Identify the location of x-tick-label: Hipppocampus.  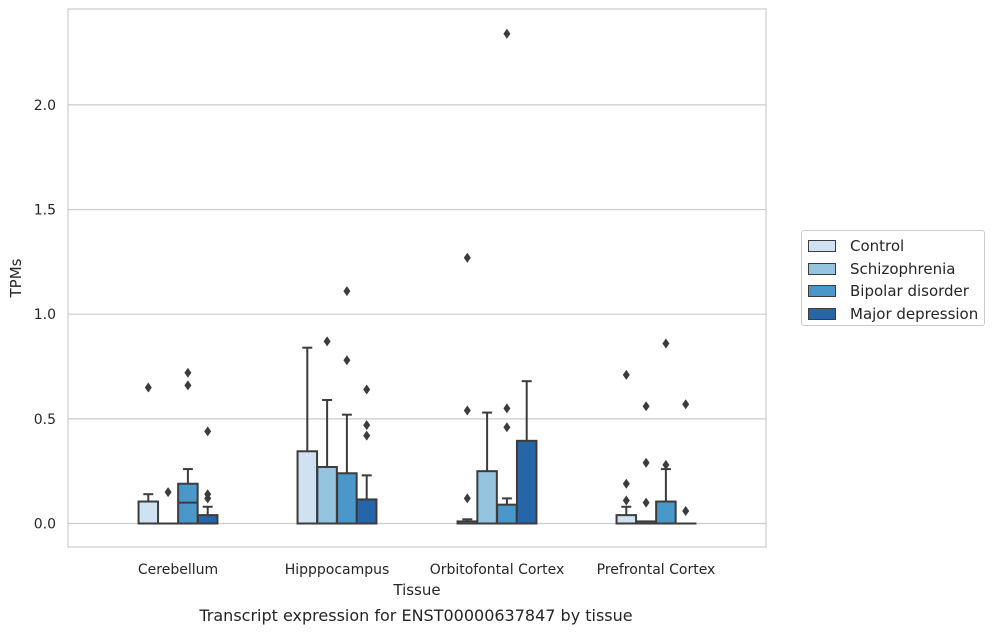
(337, 570).